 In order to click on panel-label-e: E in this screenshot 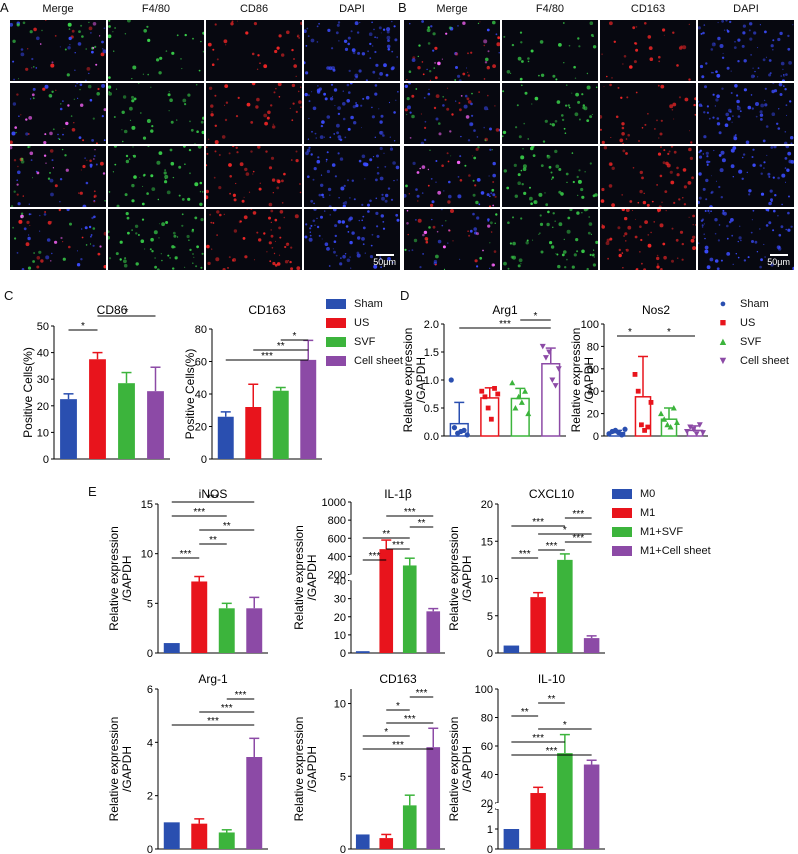, I will do `click(92, 491)`.